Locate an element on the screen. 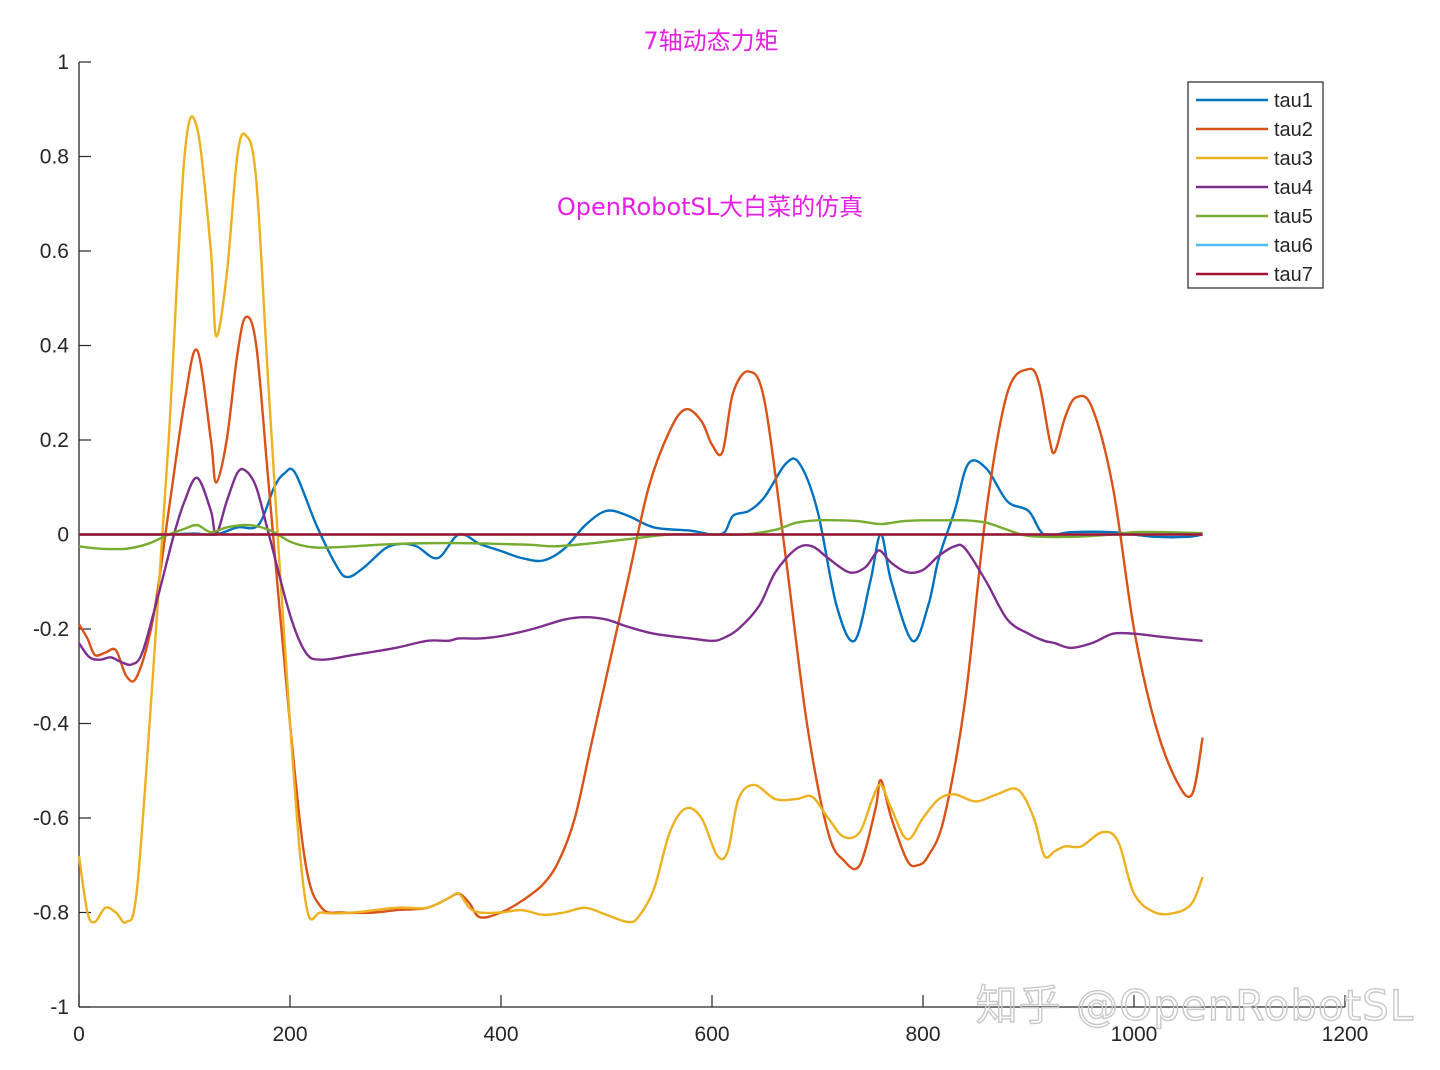 The image size is (1440, 1070). legend-entry-tau5: tau5 is located at coordinates (1254, 217).